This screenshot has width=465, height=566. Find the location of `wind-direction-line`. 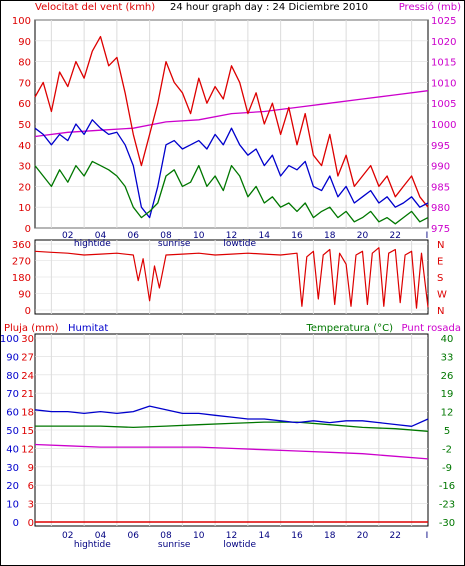

wind-direction-line is located at coordinates (231, 278).